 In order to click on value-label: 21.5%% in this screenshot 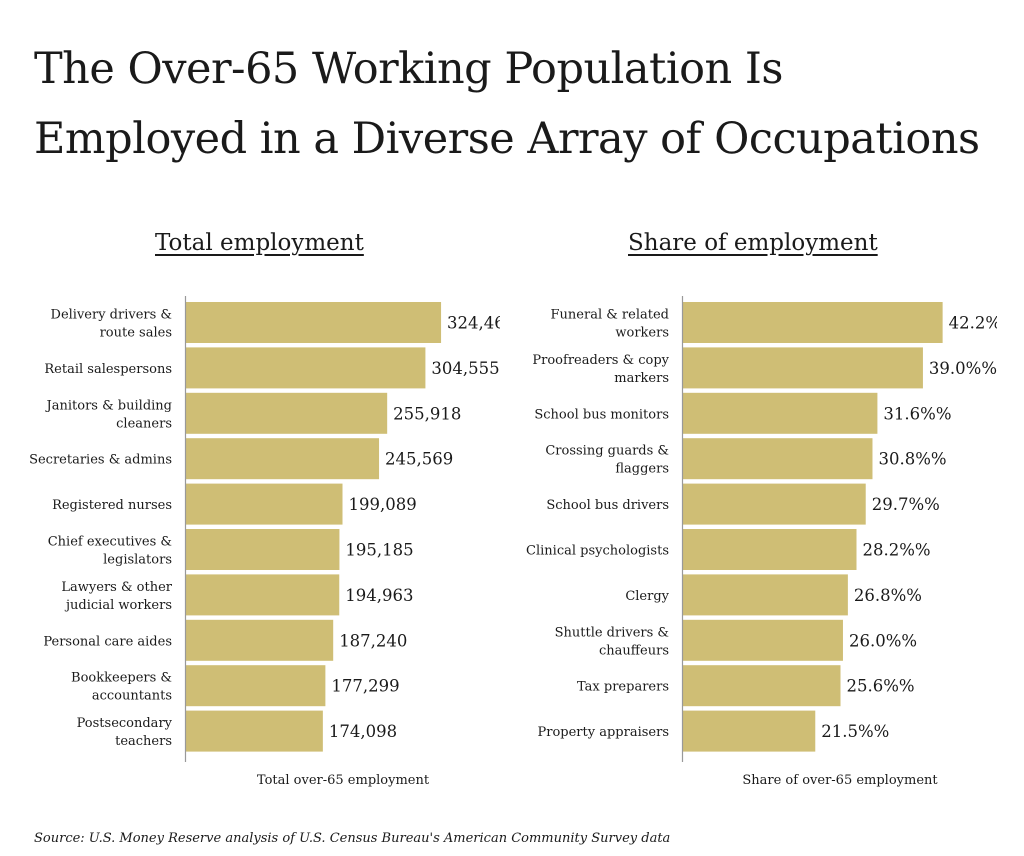, I will do `click(855, 731)`.